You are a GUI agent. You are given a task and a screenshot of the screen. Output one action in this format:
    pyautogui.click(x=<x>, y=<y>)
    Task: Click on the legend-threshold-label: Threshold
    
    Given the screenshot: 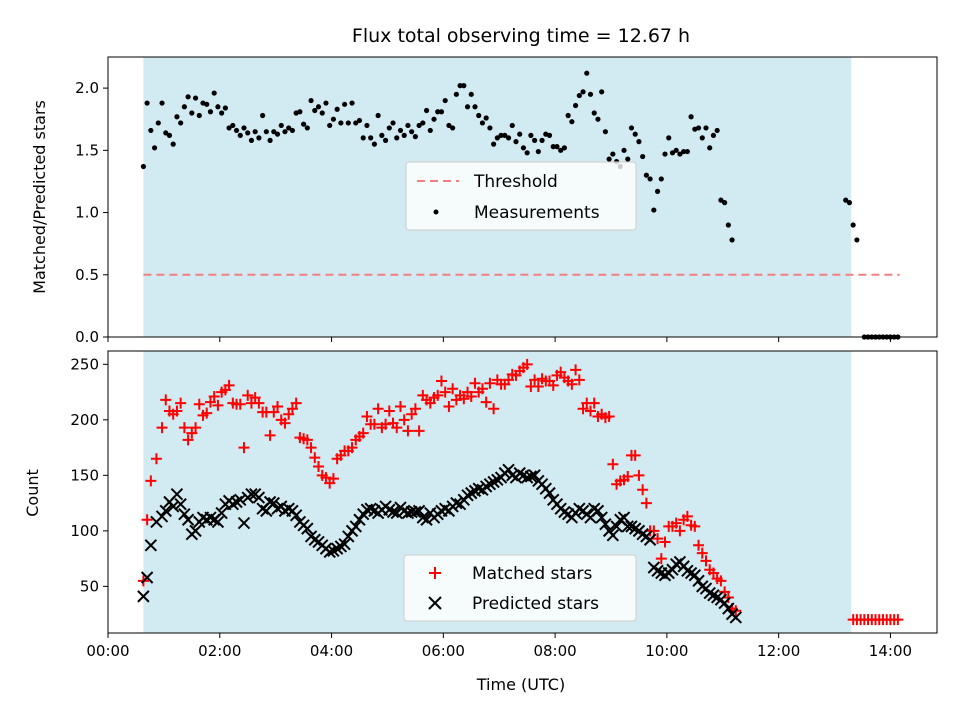 What is the action you would take?
    pyautogui.click(x=515, y=182)
    